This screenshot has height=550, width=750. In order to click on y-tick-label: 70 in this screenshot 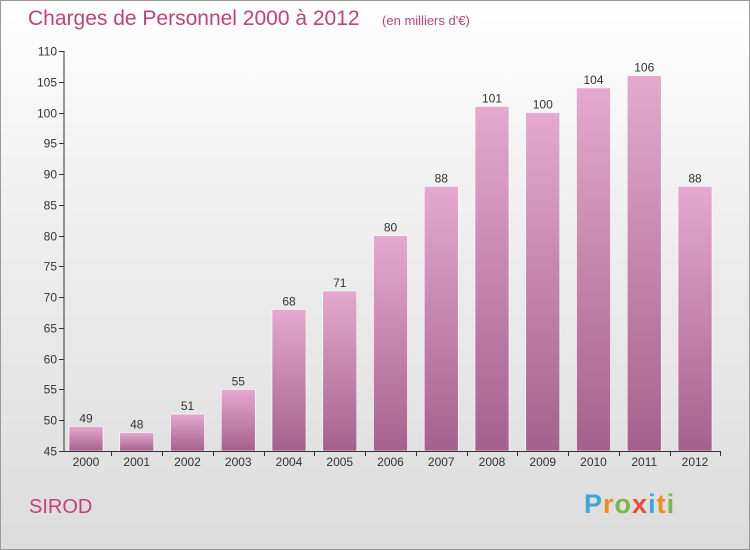, I will do `click(51, 298)`.